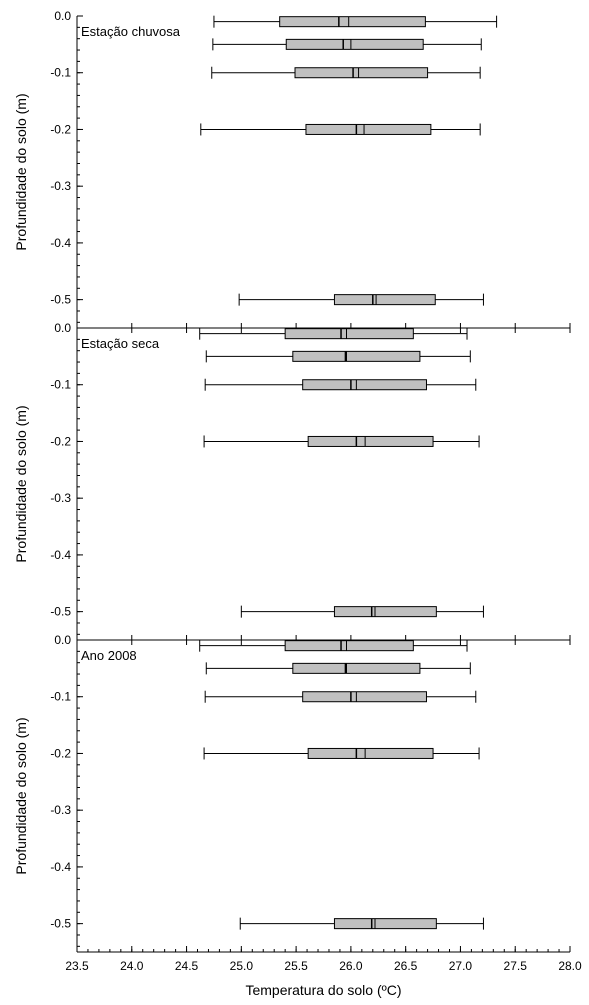  Describe the element at coordinates (296, 966) in the screenshot. I see `x-tick-label: 25.5` at that location.